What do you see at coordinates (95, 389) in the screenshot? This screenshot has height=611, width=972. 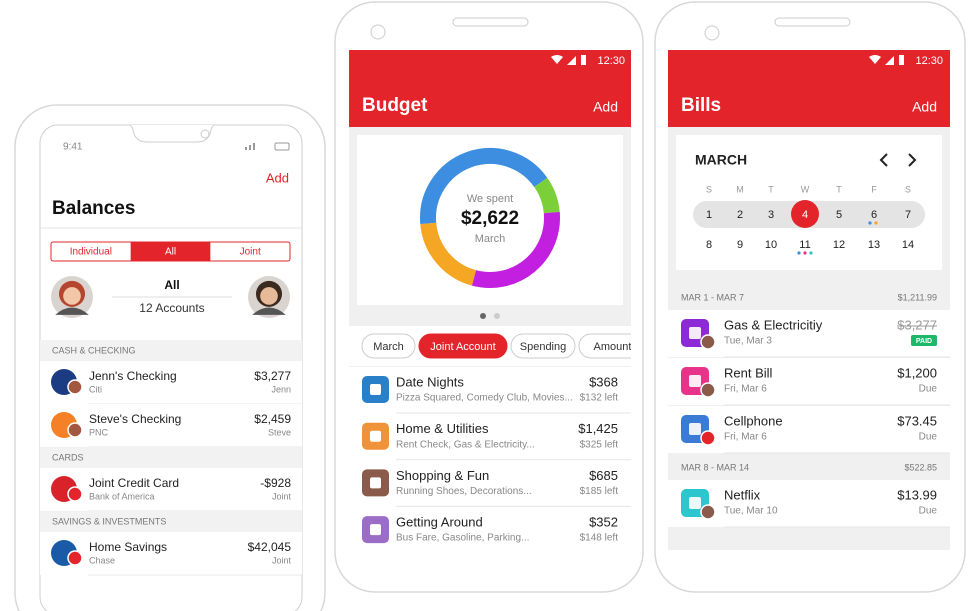 I see `bank-name: Citi` at bounding box center [95, 389].